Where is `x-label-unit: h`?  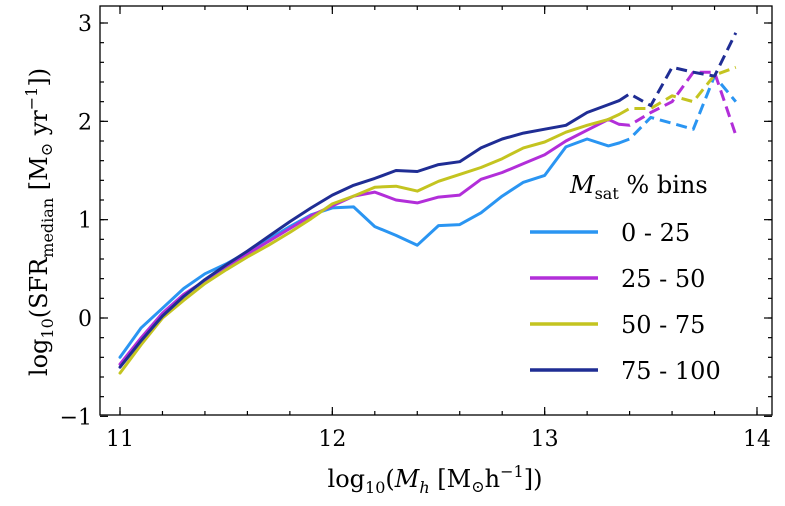 x-label-unit: h is located at coordinates (492, 479).